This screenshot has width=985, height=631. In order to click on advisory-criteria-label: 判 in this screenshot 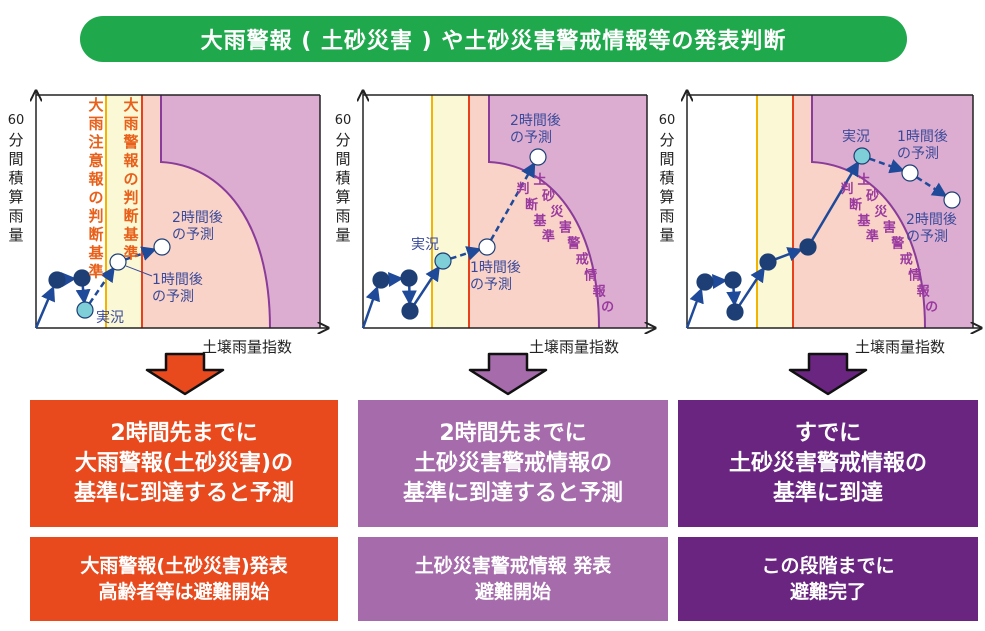, I will do `click(95, 216)`.